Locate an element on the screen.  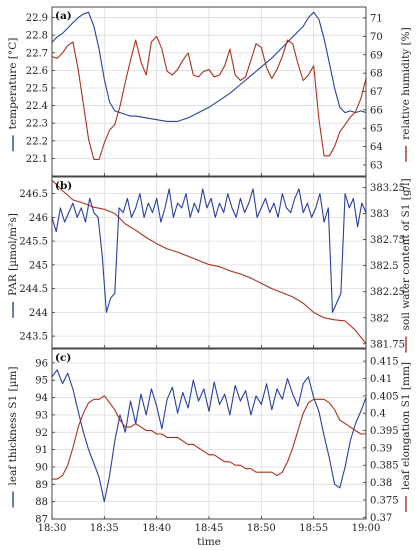
x-tick-label: 18:45 is located at coordinates (209, 528).